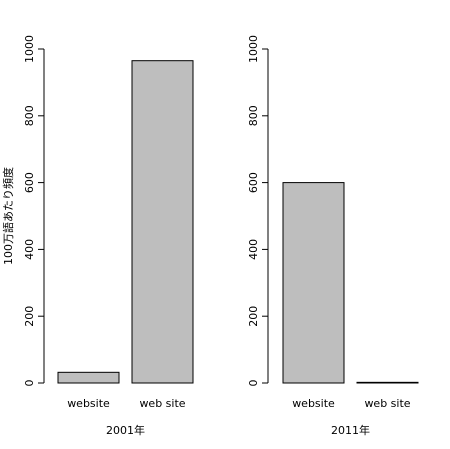 Image resolution: width=450 pixels, height=449 pixels. Describe the element at coordinates (125, 430) in the screenshot. I see `x-axis-label: 2001年` at that location.